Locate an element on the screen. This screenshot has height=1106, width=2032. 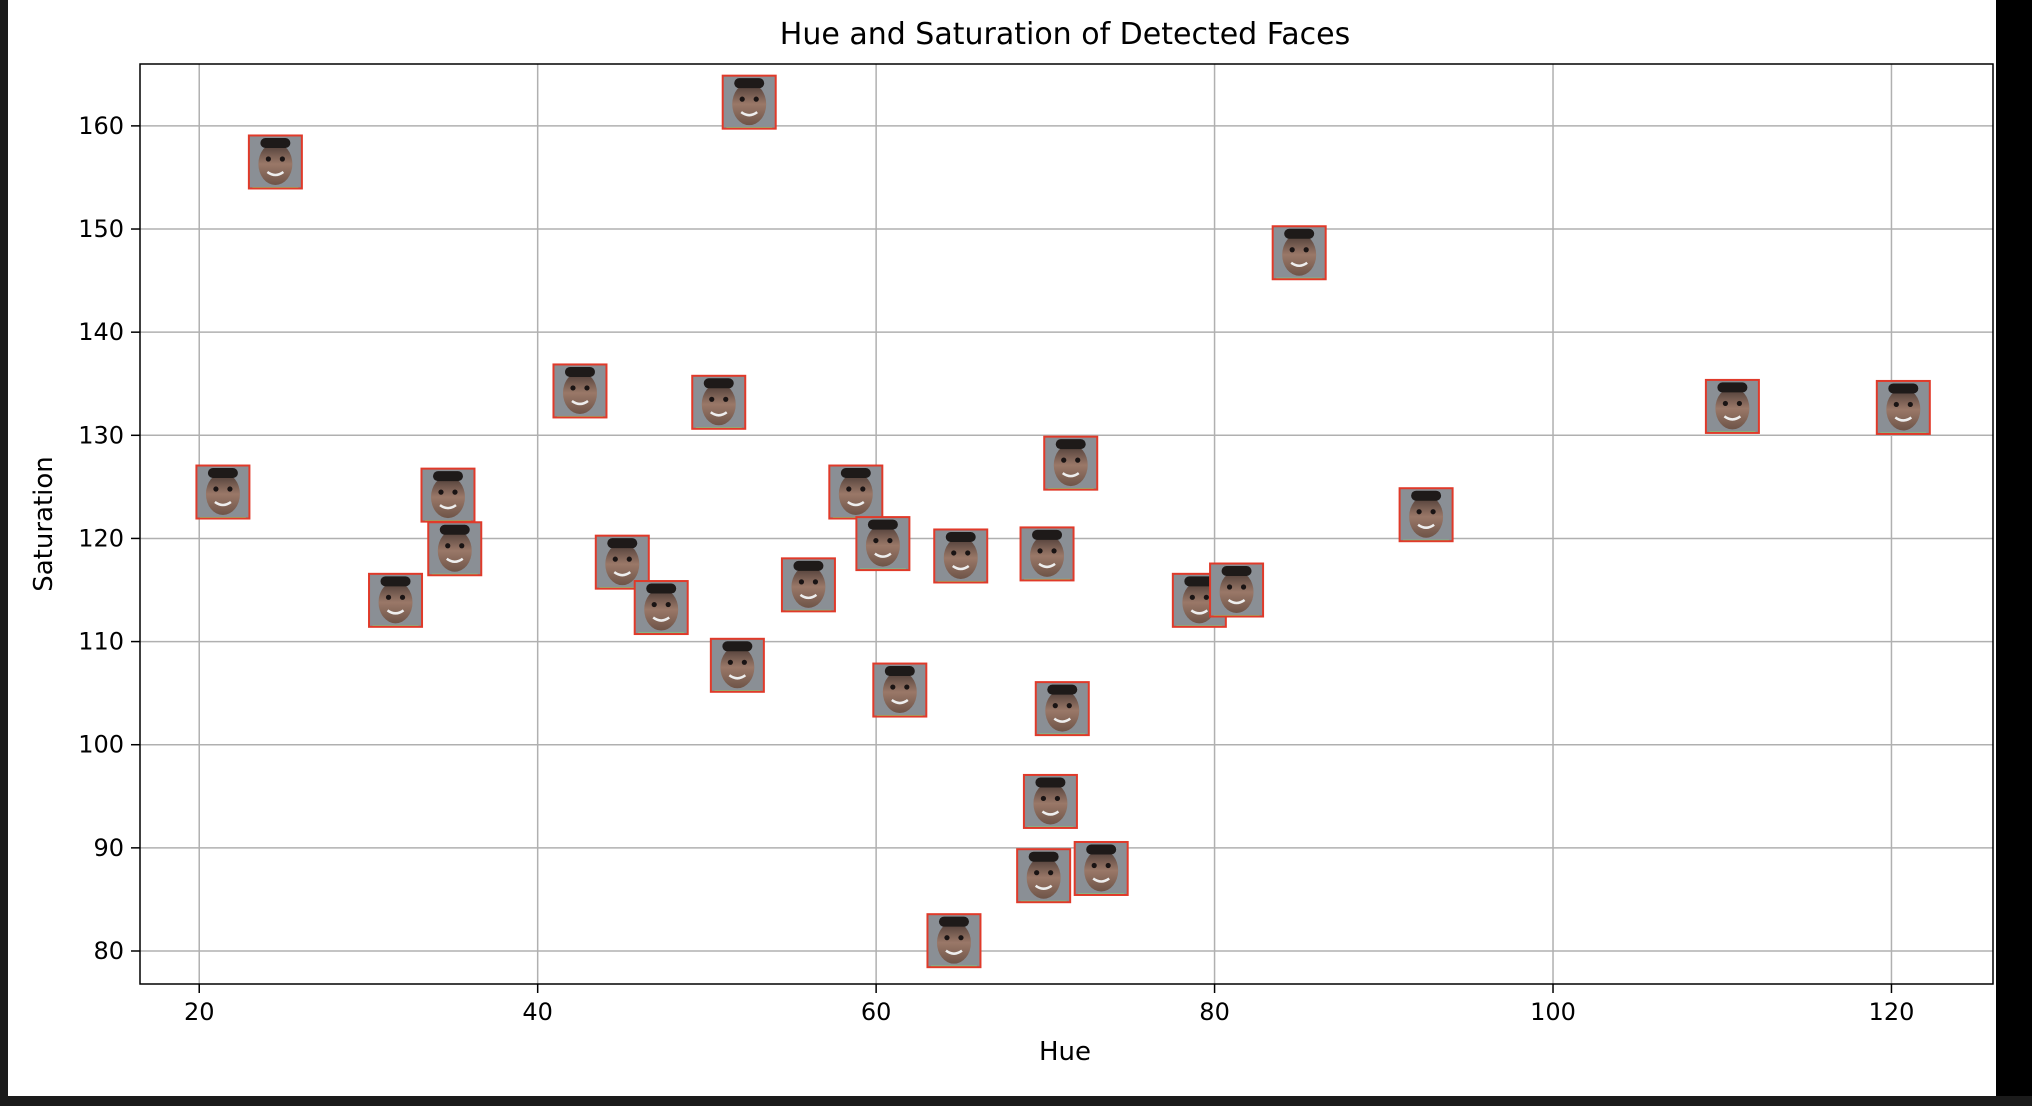
x-tick-label: 20 is located at coordinates (199, 1012).